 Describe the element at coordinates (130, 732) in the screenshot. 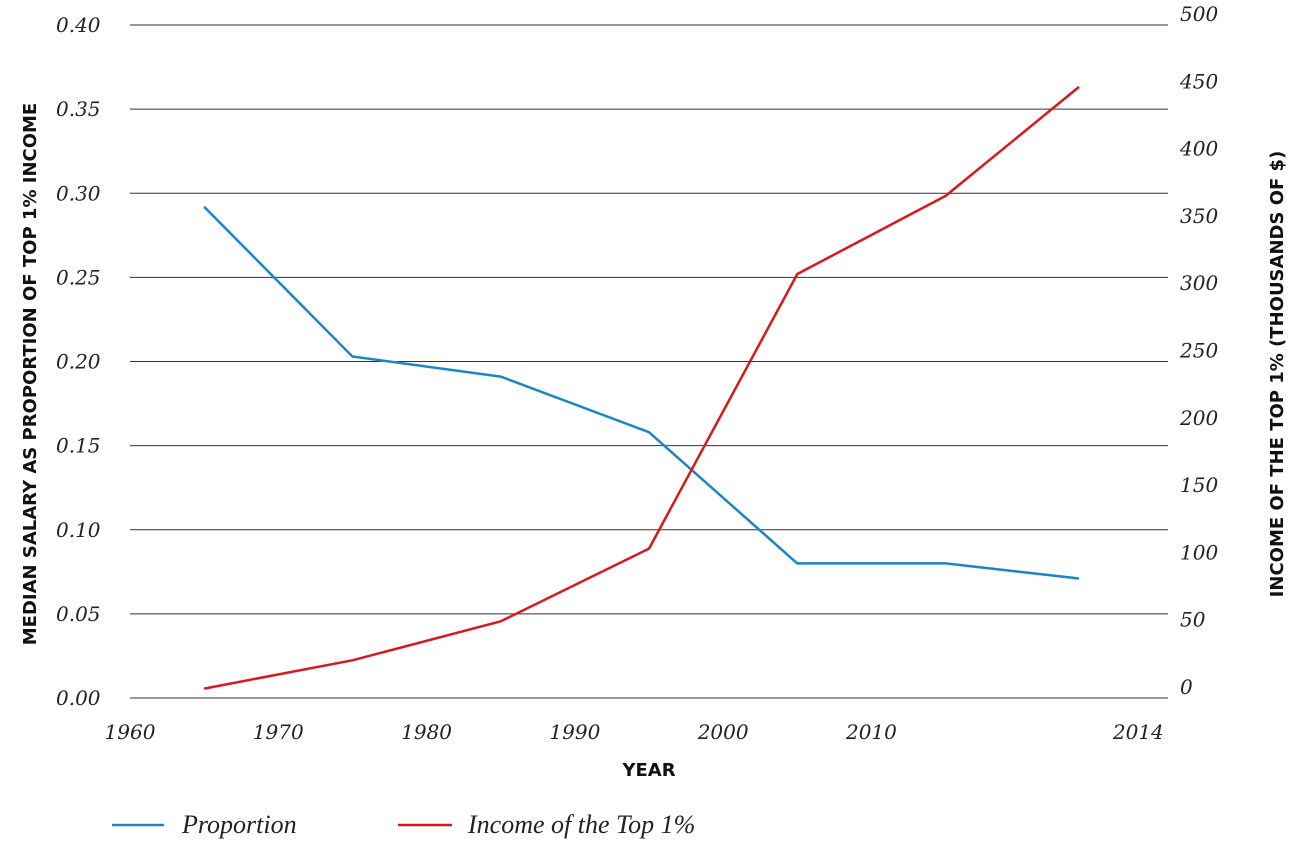

I see `x-tick-label: 1960` at that location.